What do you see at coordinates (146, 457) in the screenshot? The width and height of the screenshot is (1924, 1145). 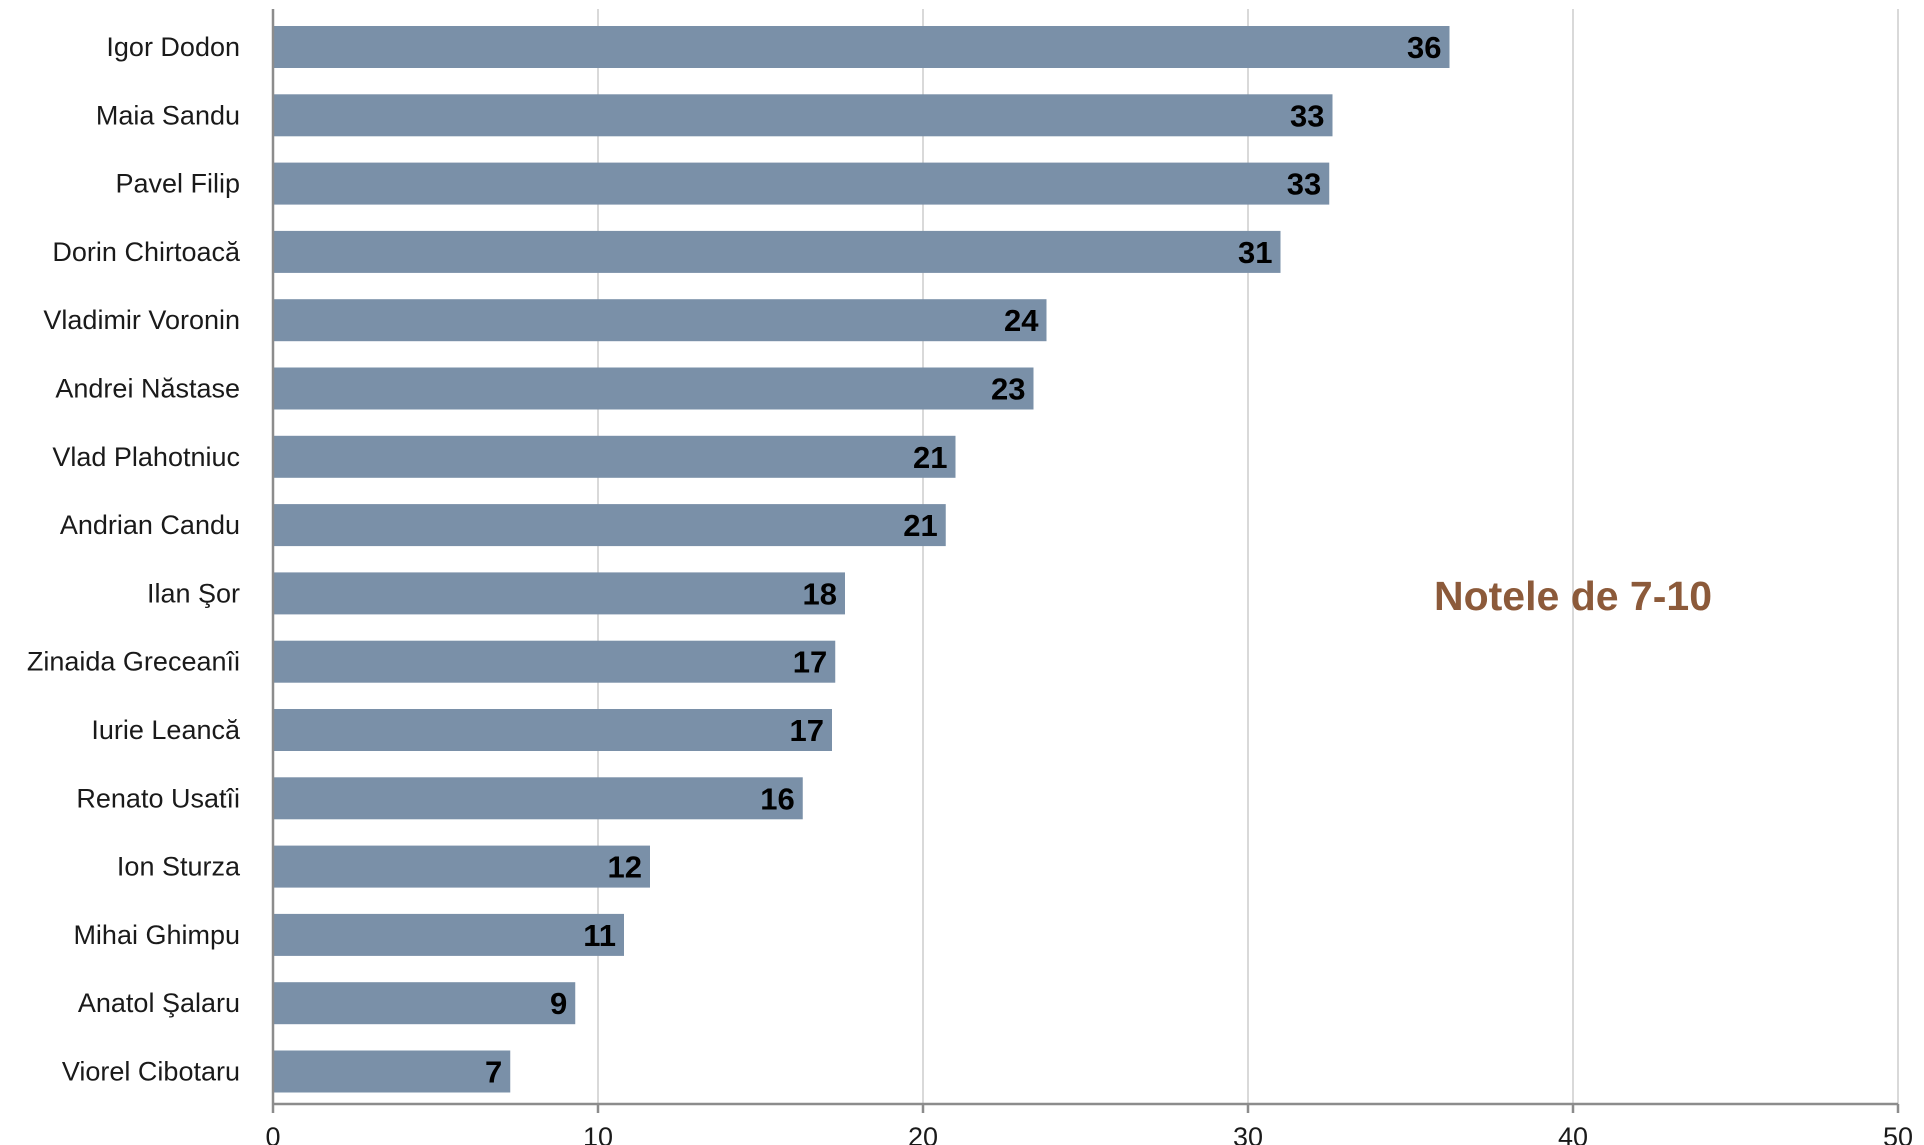 I see `category-label: Vlad Plahotniuc` at bounding box center [146, 457].